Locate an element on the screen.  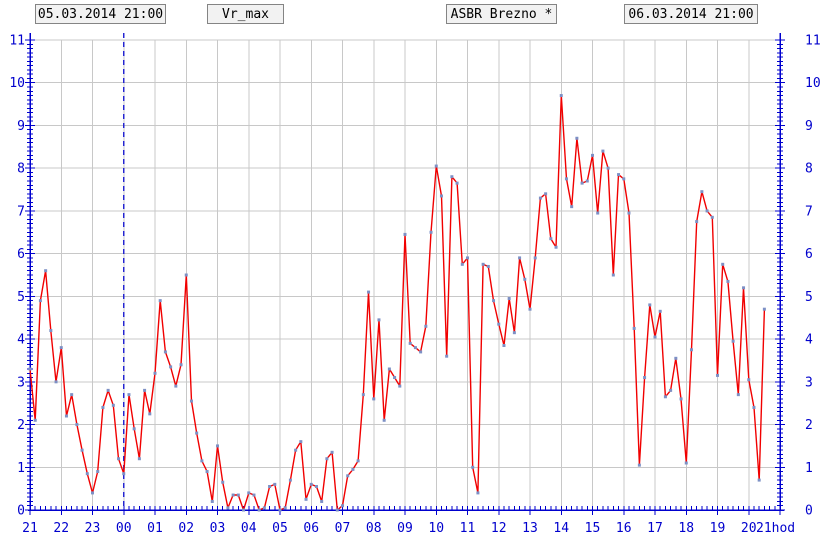
y-axis-label-right: 11 is located at coordinates (813, 41).